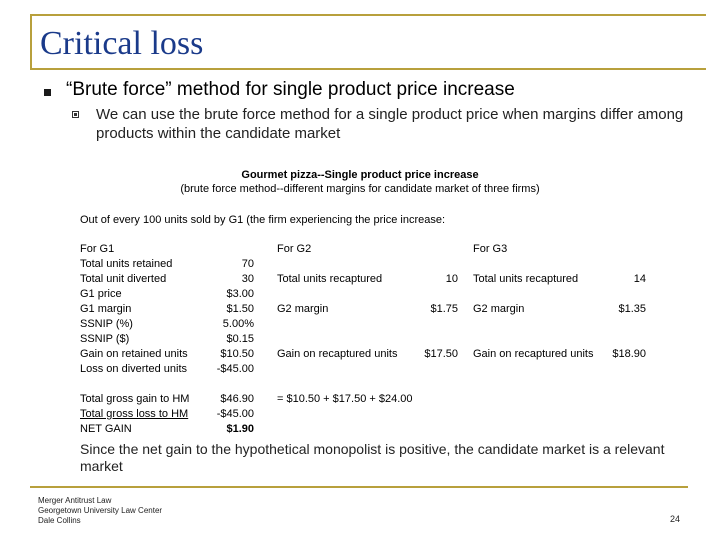 This screenshot has width=720, height=540. What do you see at coordinates (368, 69) in the screenshot?
I see `title-underline-rule` at bounding box center [368, 69].